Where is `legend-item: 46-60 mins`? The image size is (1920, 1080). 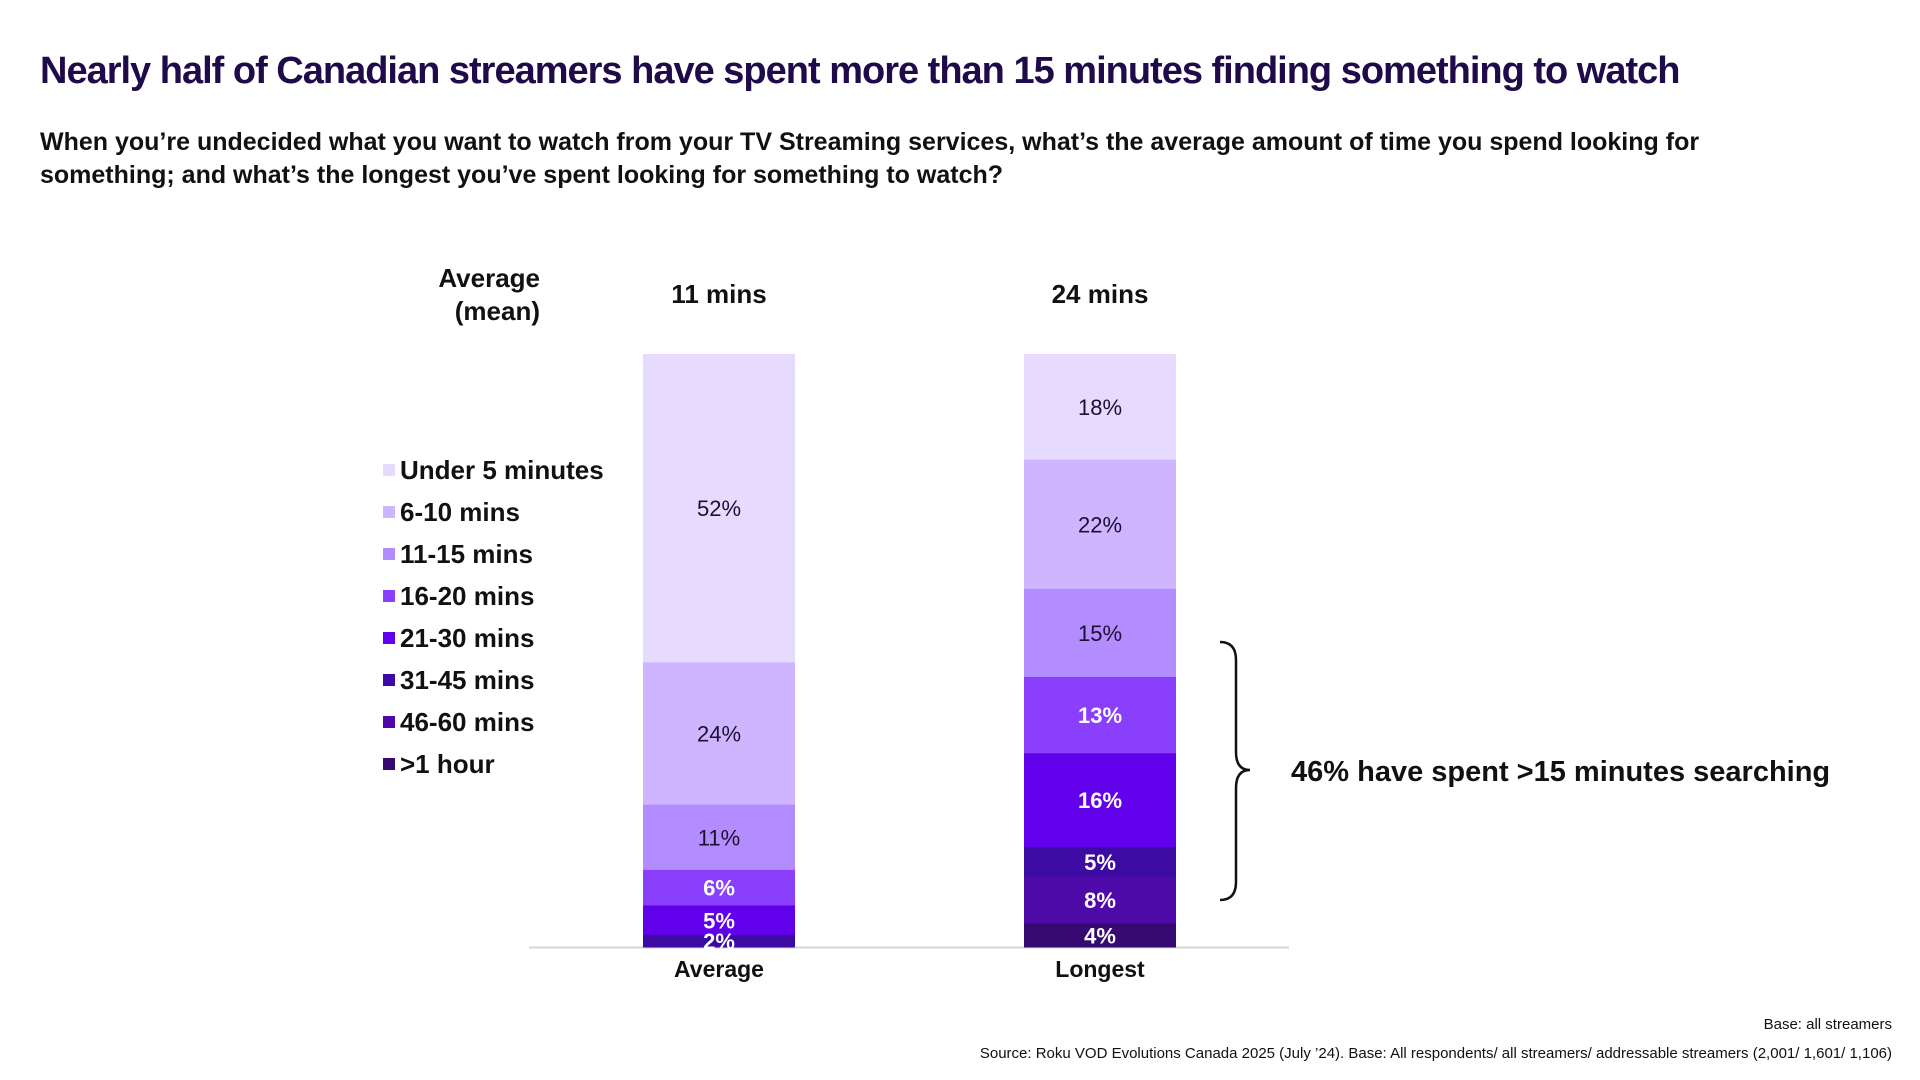 legend-item: 46-60 mins is located at coordinates (458, 722).